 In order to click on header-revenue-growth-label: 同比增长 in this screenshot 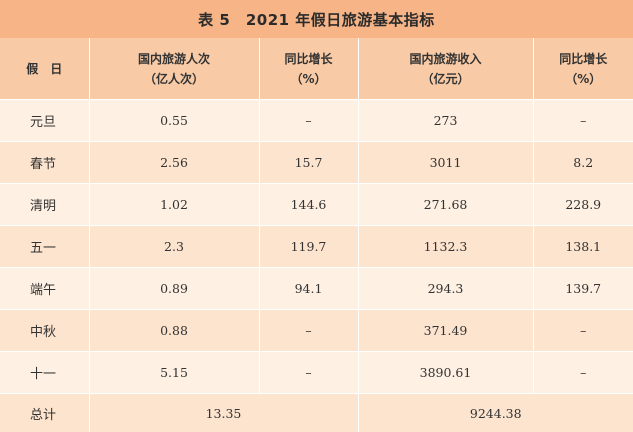, I will do `click(583, 59)`.